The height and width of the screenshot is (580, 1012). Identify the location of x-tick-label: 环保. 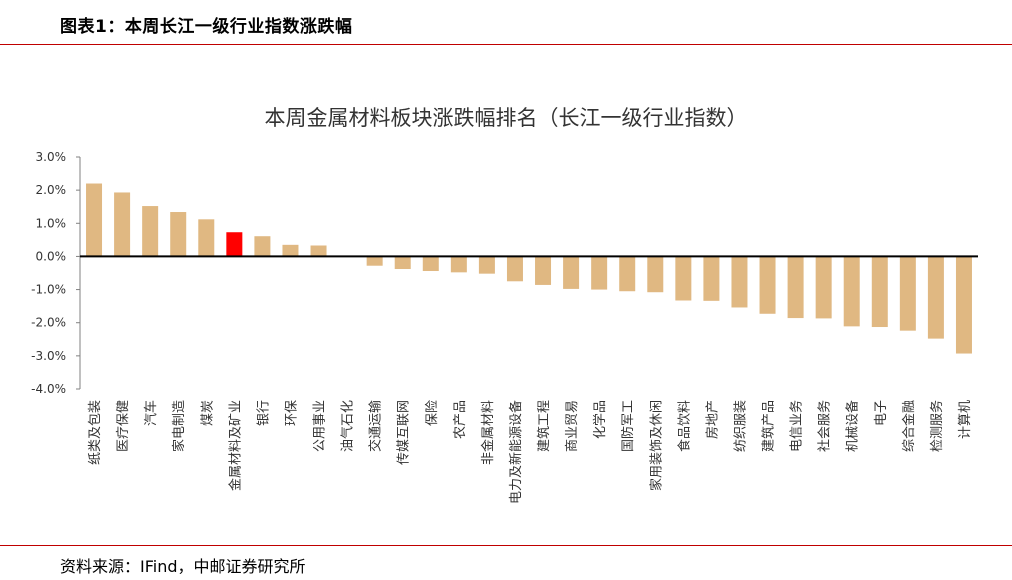
(291, 413).